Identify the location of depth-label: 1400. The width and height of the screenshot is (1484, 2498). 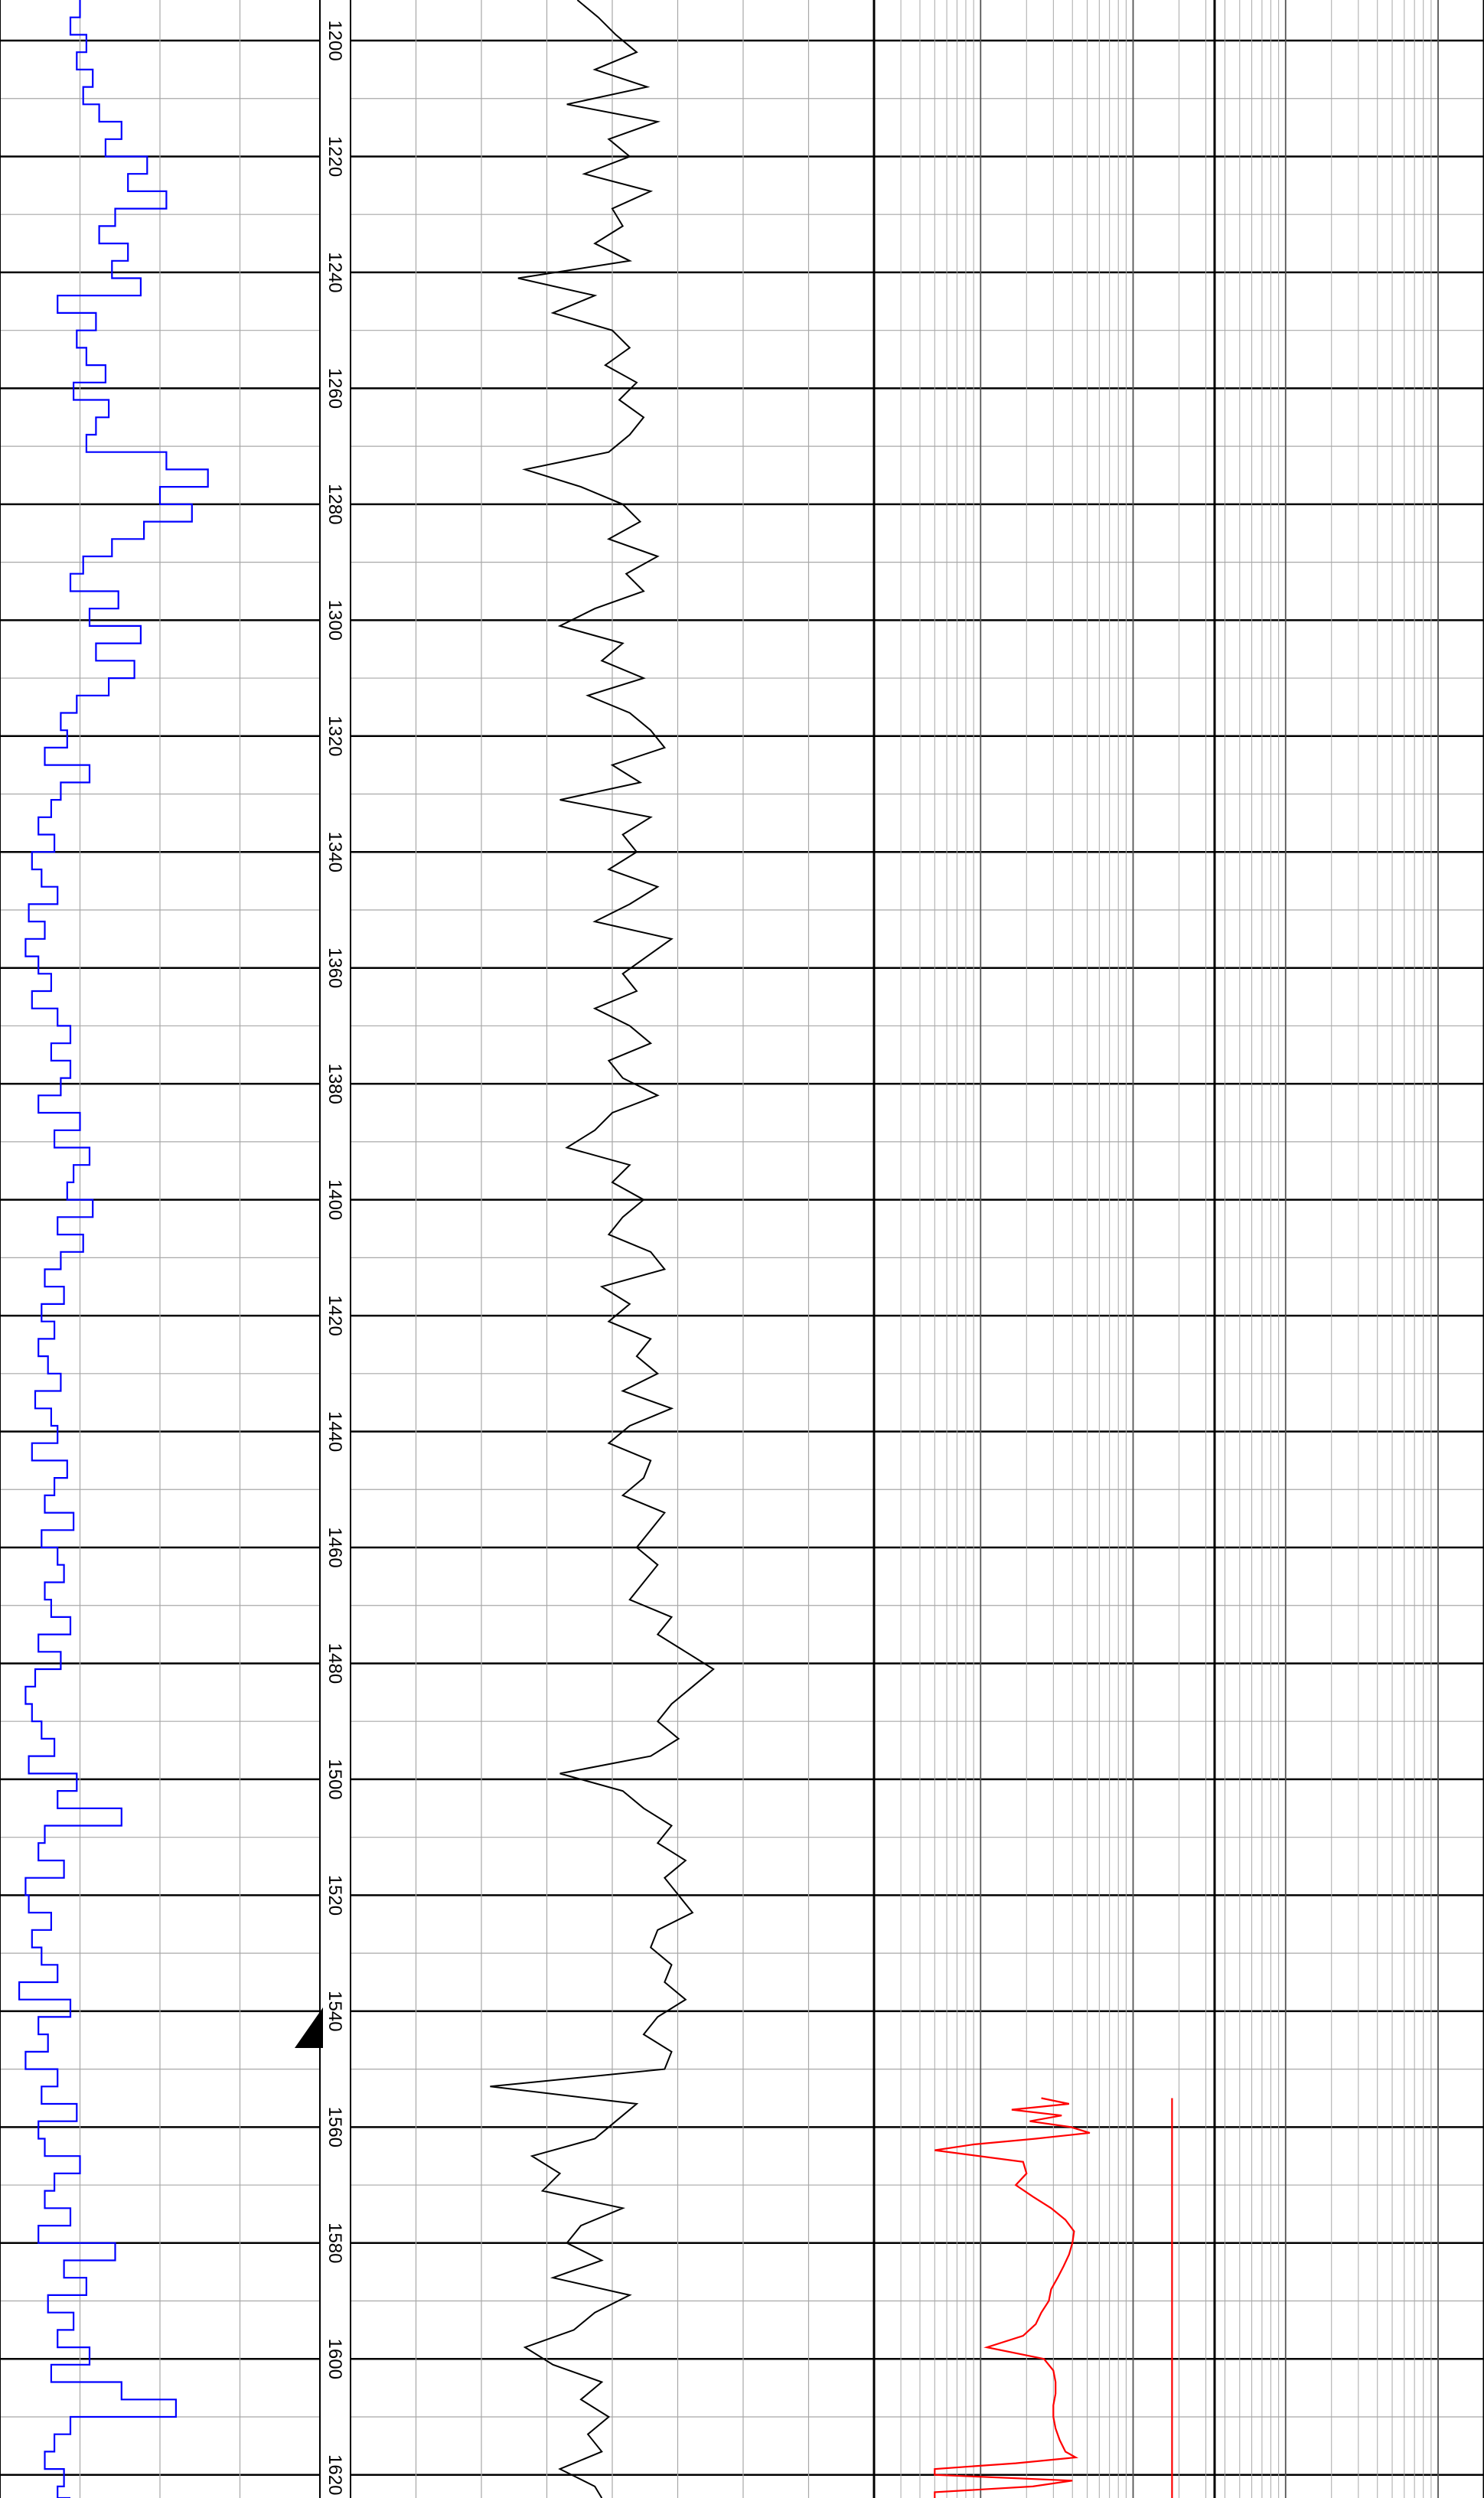
(335, 1199).